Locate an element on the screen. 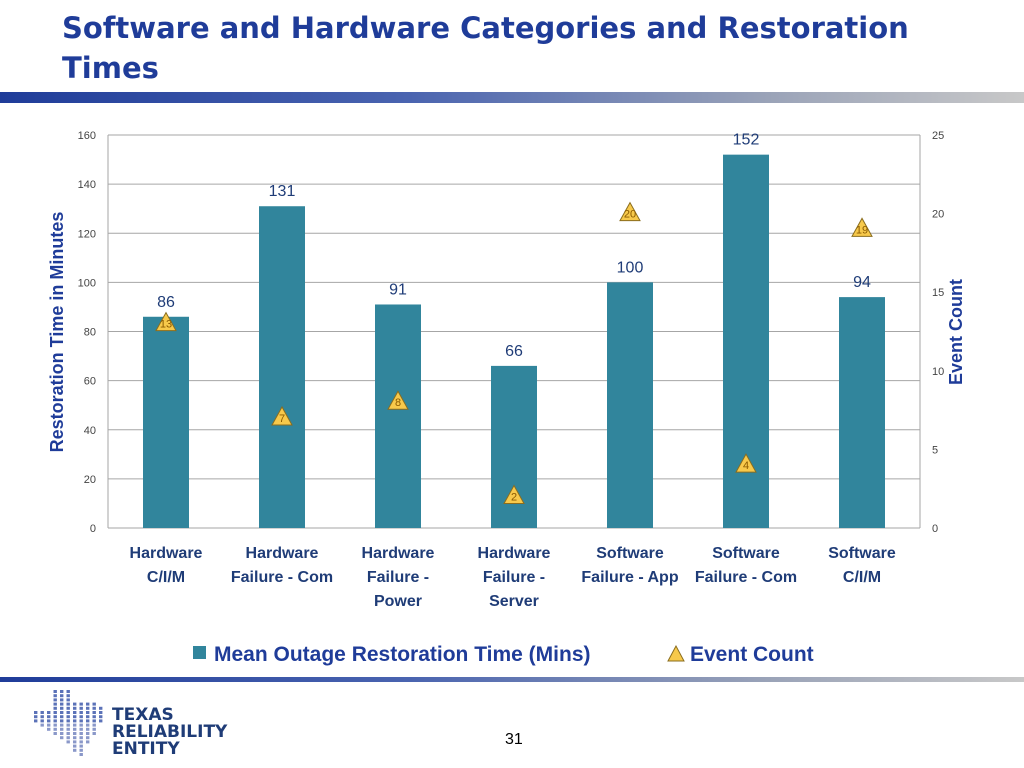 This screenshot has width=1024, height=768. bar-value-label: 100 is located at coordinates (630, 267).